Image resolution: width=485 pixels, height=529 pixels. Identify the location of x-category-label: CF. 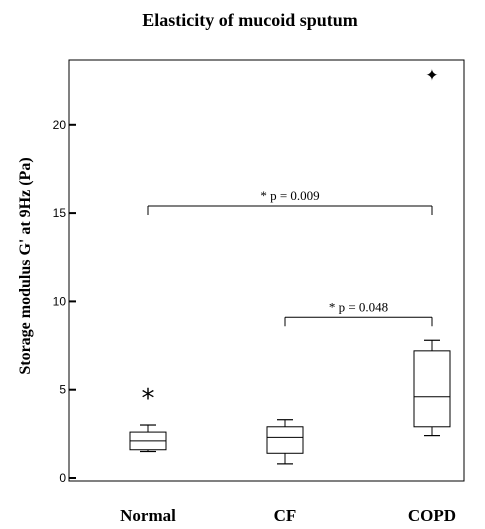
(285, 515).